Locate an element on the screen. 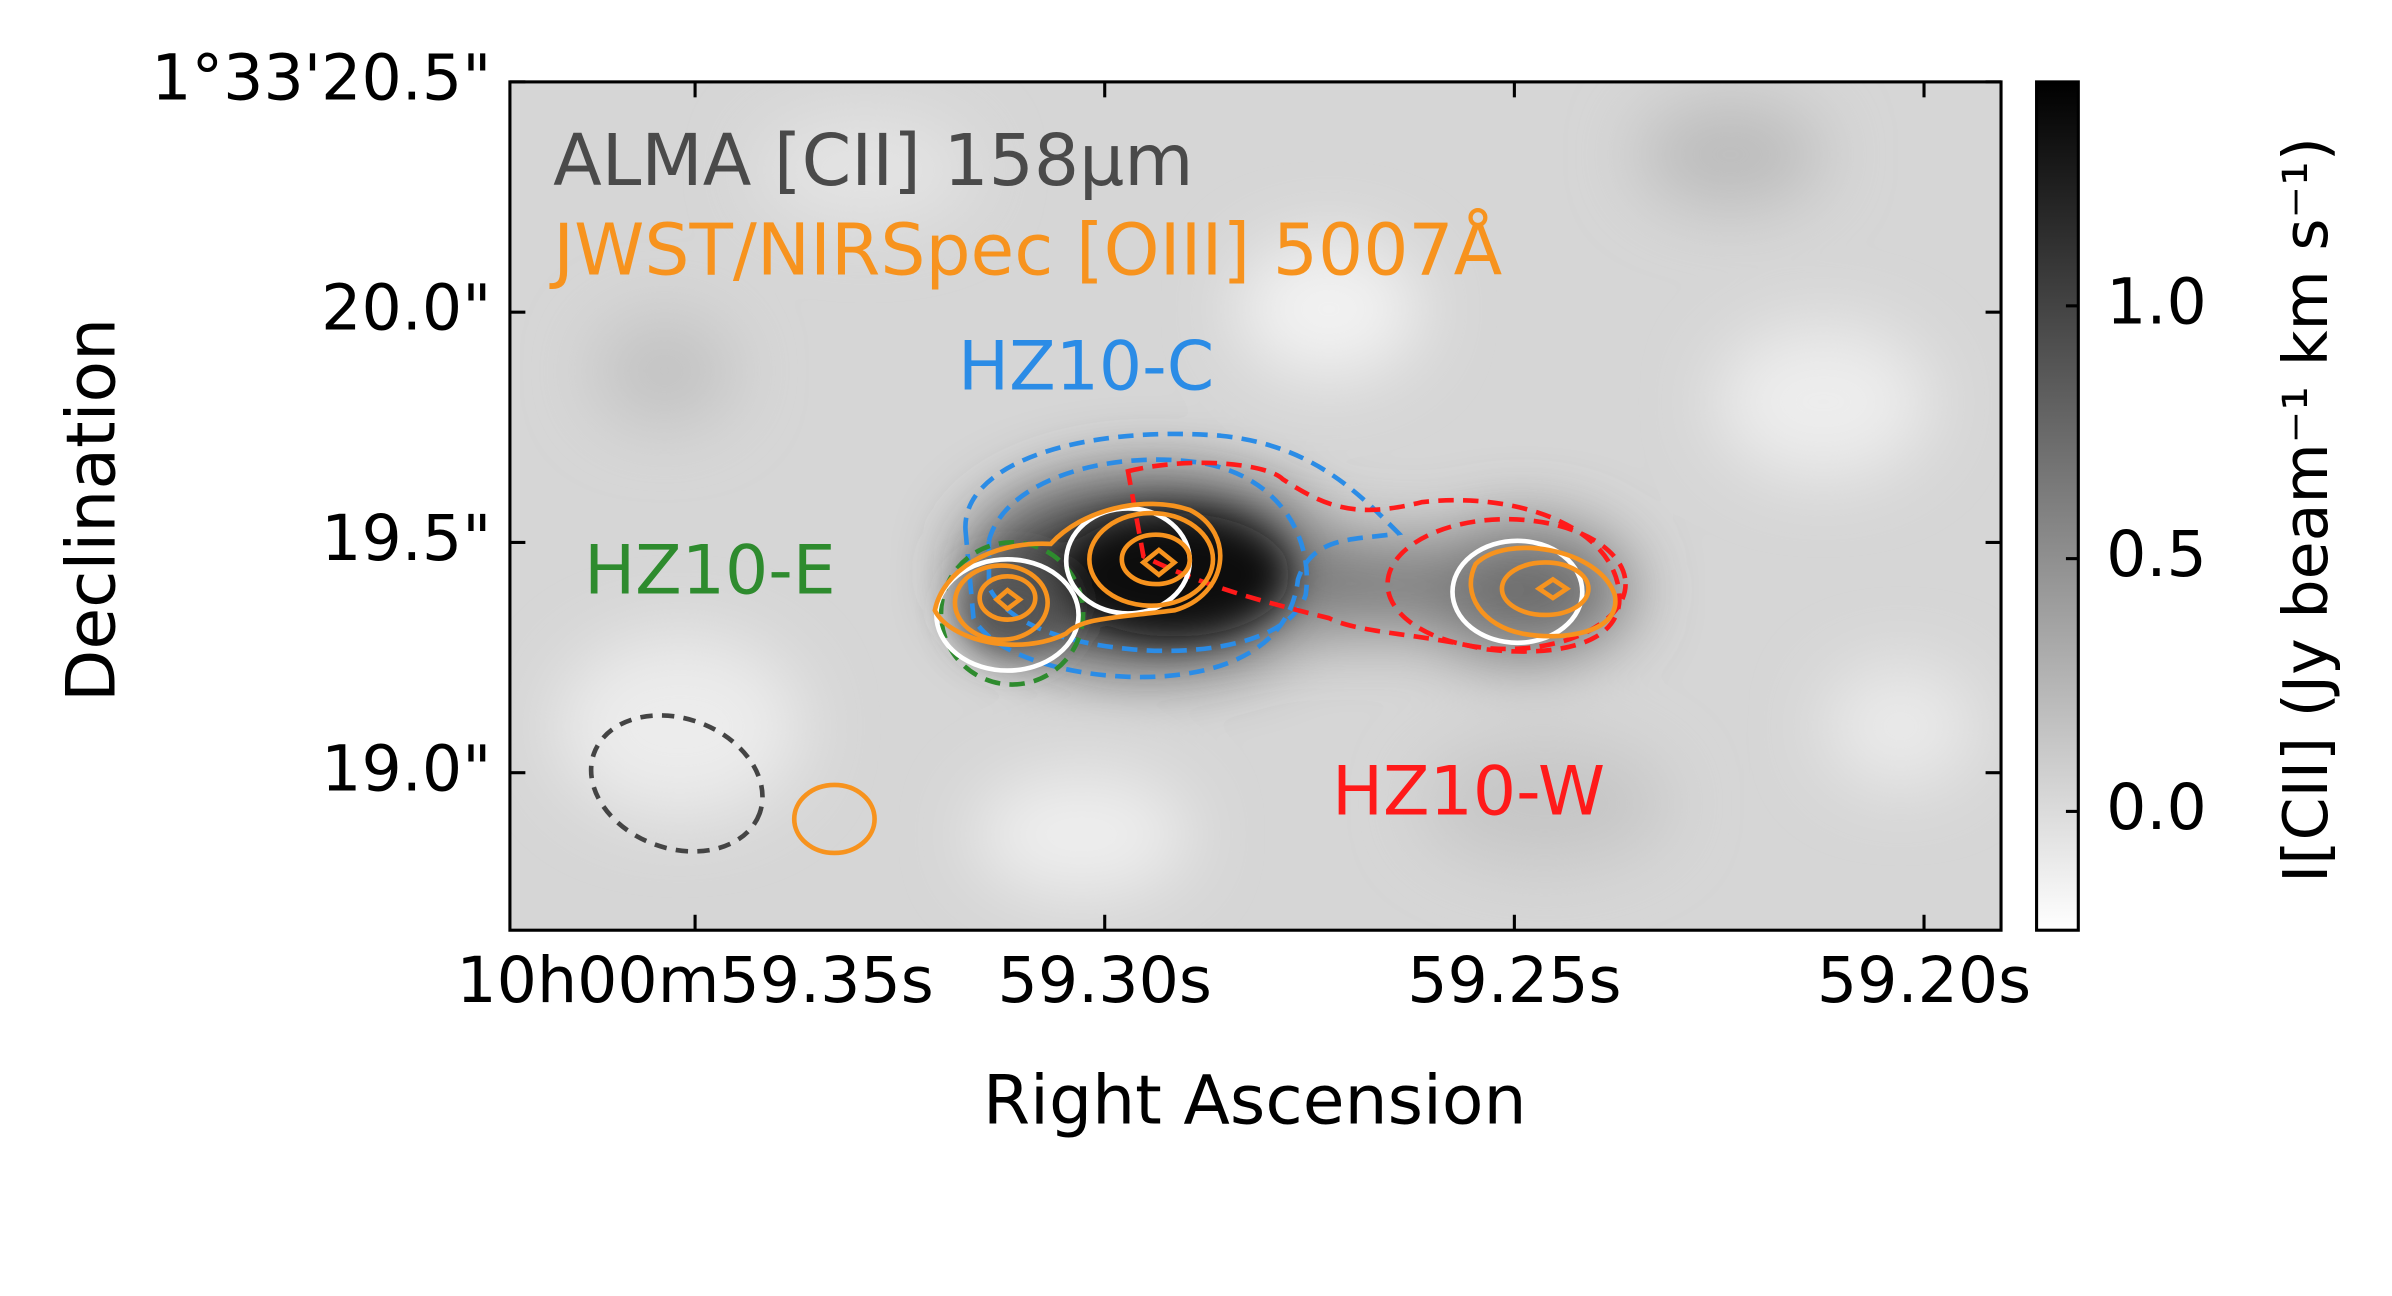 The width and height of the screenshot is (2392, 1296). y-tick-label: 19.0" is located at coordinates (406, 768).